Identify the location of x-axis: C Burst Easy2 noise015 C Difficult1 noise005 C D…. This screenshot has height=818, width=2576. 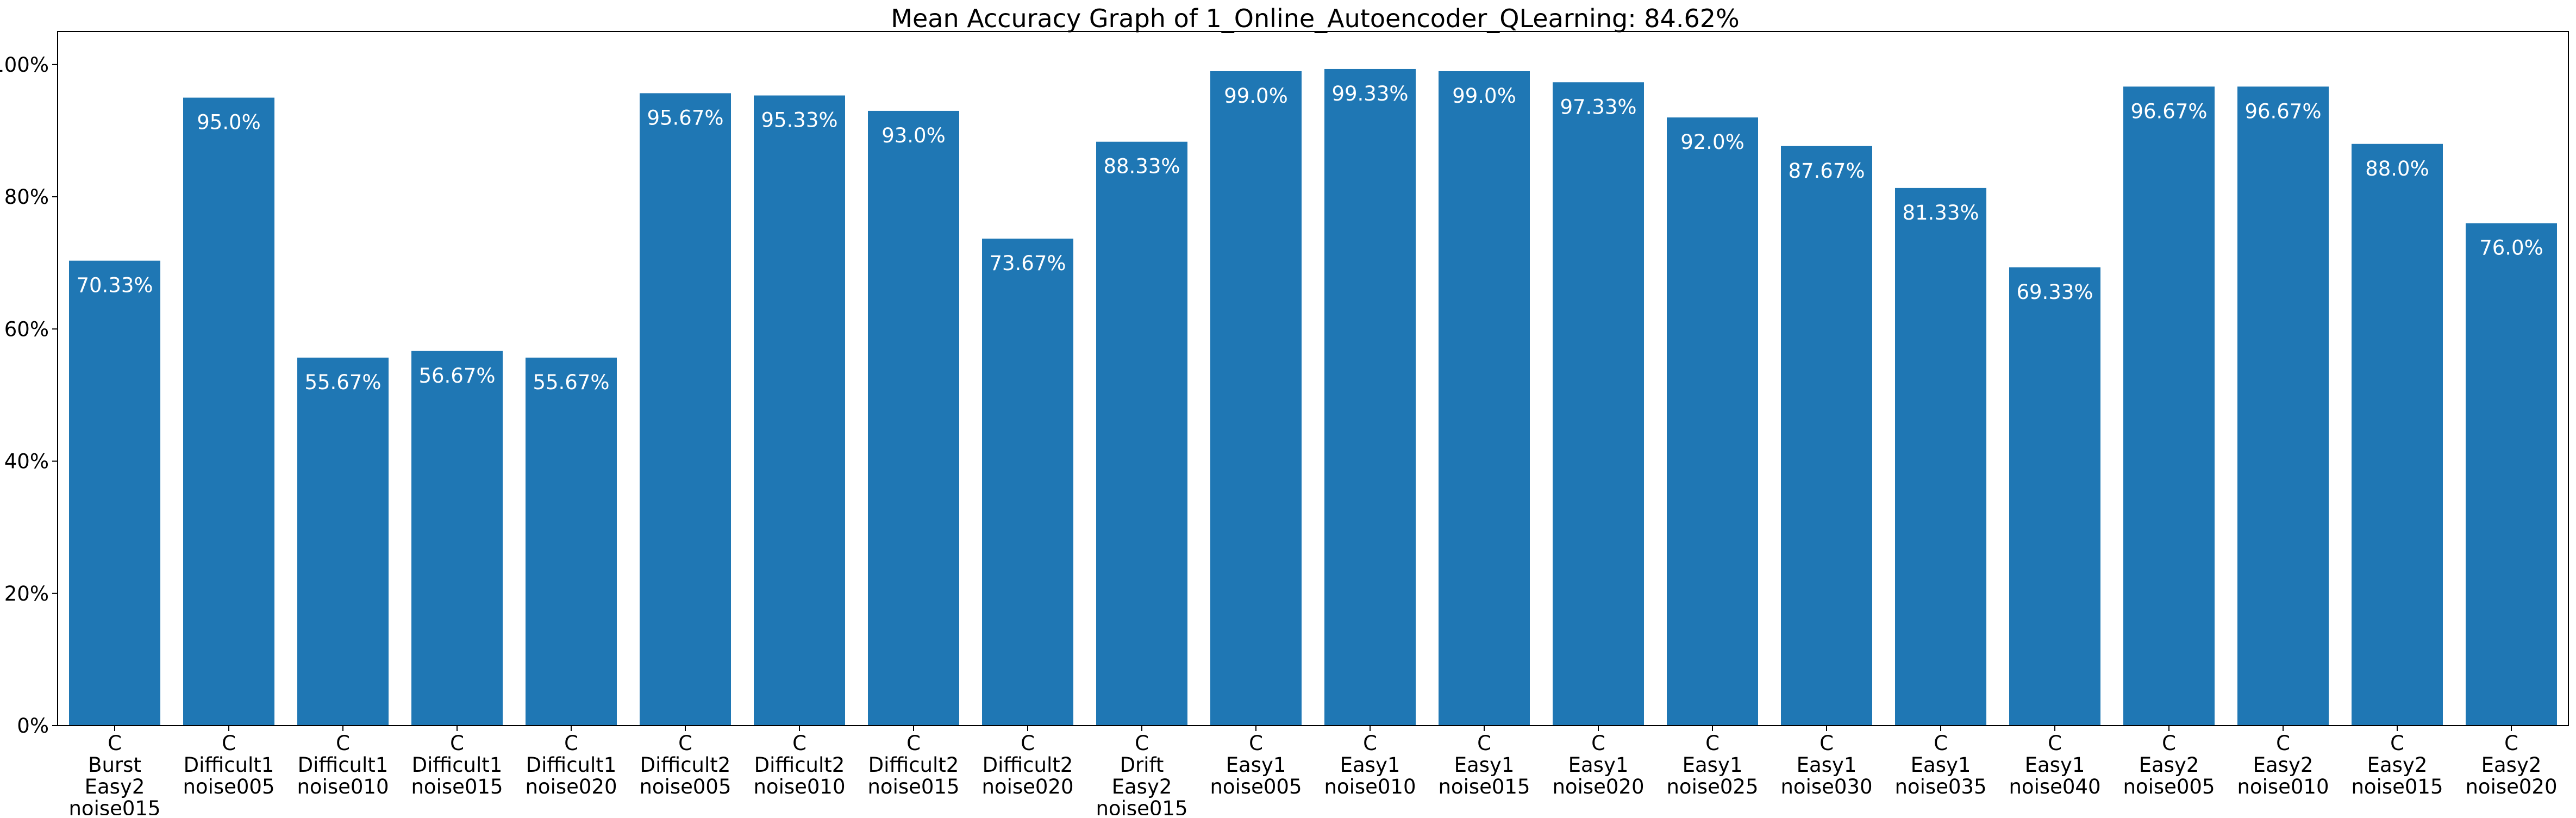
(1313, 772).